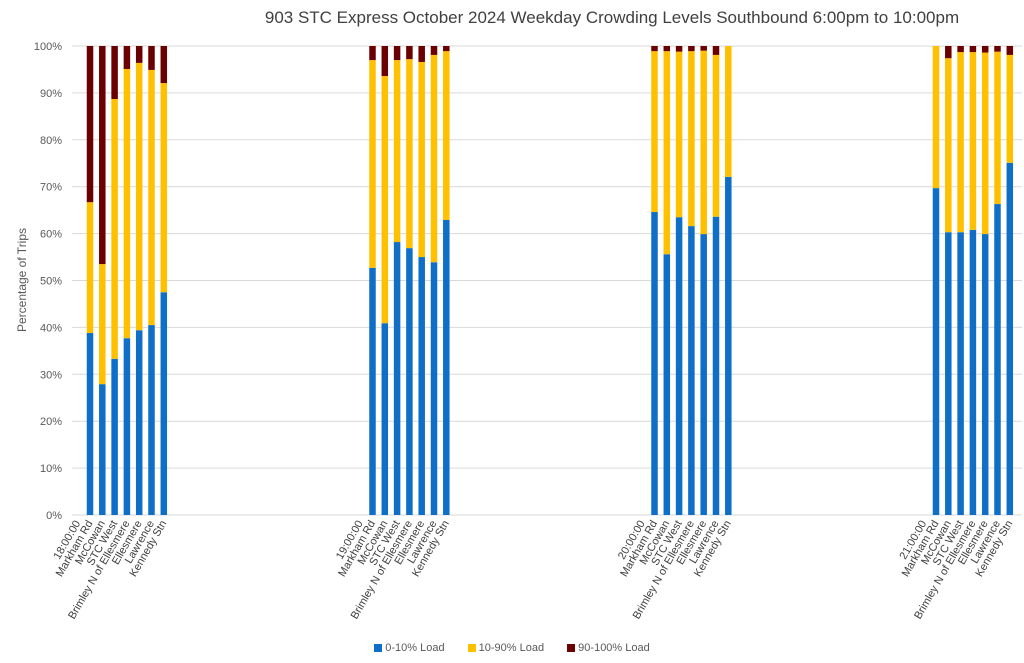  I want to click on y-tick-label: 100%, so click(48, 47).